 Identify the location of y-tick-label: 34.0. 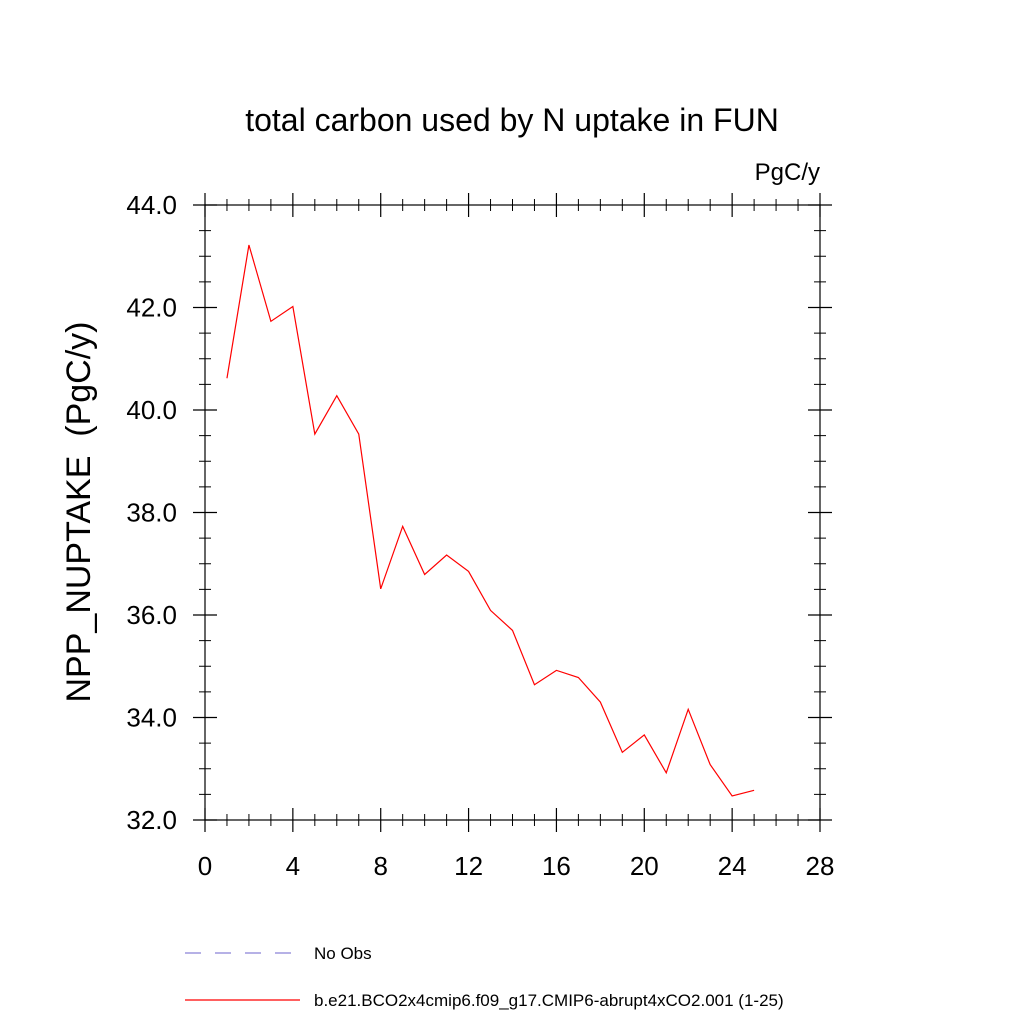
(151, 718).